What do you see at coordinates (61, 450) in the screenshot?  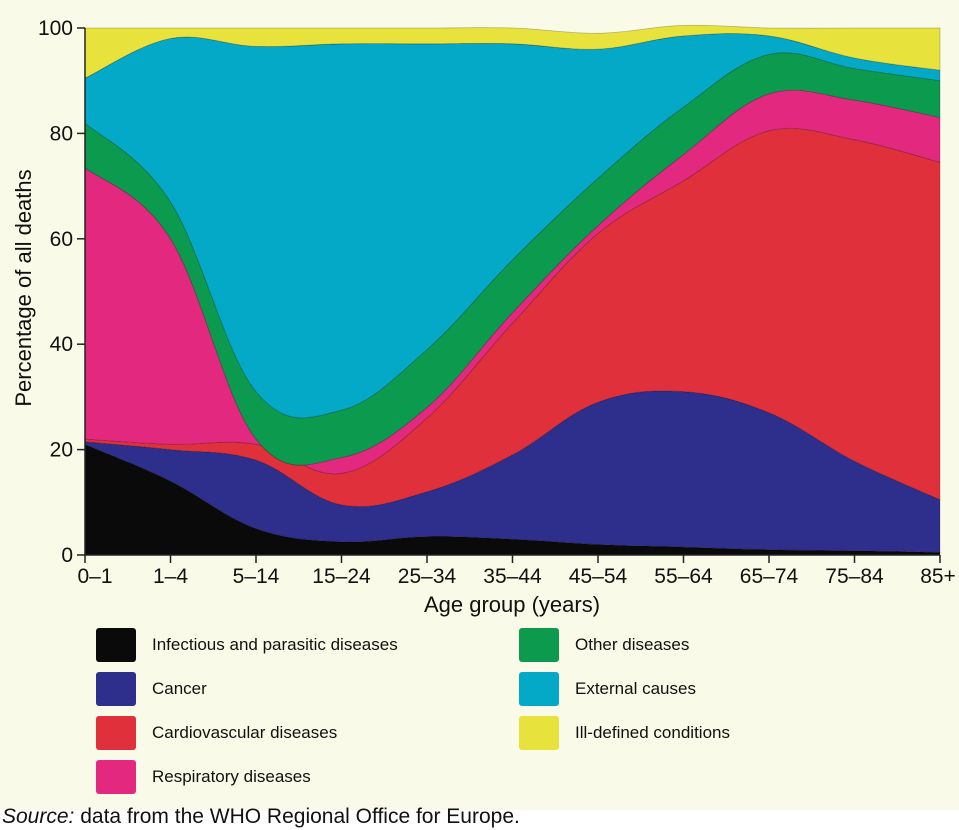 I see `y-tick-label: 20` at bounding box center [61, 450].